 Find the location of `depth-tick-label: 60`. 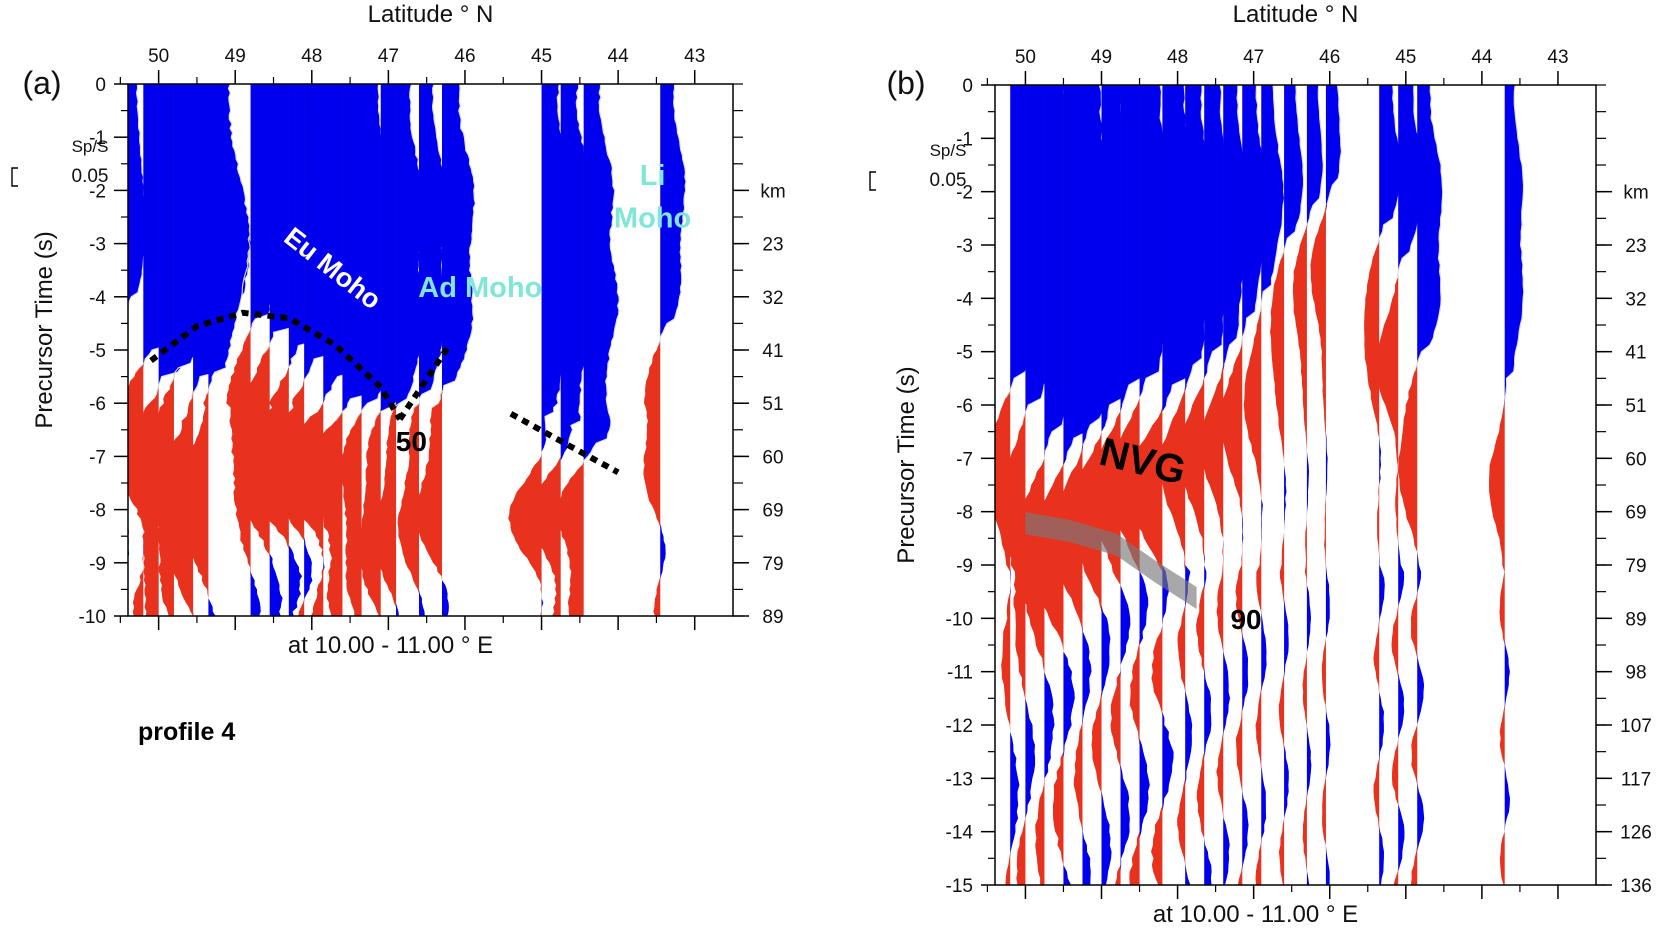

depth-tick-label: 60 is located at coordinates (772, 457).